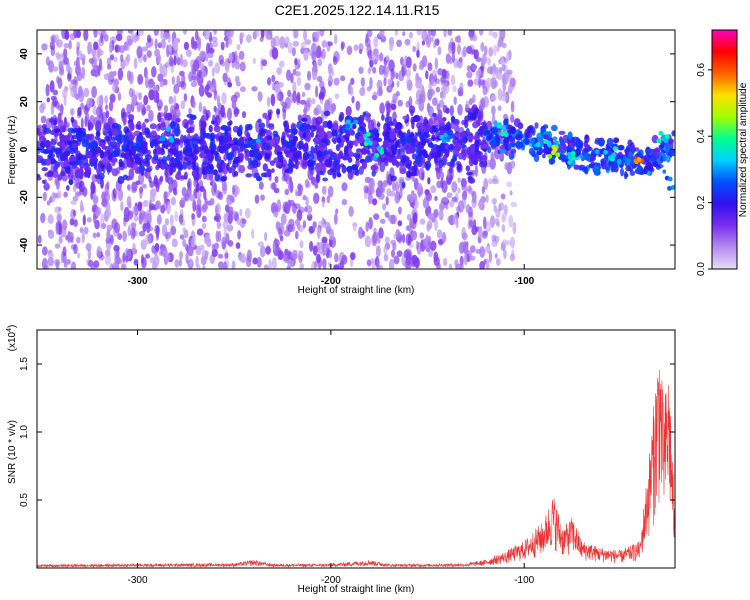  I want to click on colorbar-frame, so click(724, 149).